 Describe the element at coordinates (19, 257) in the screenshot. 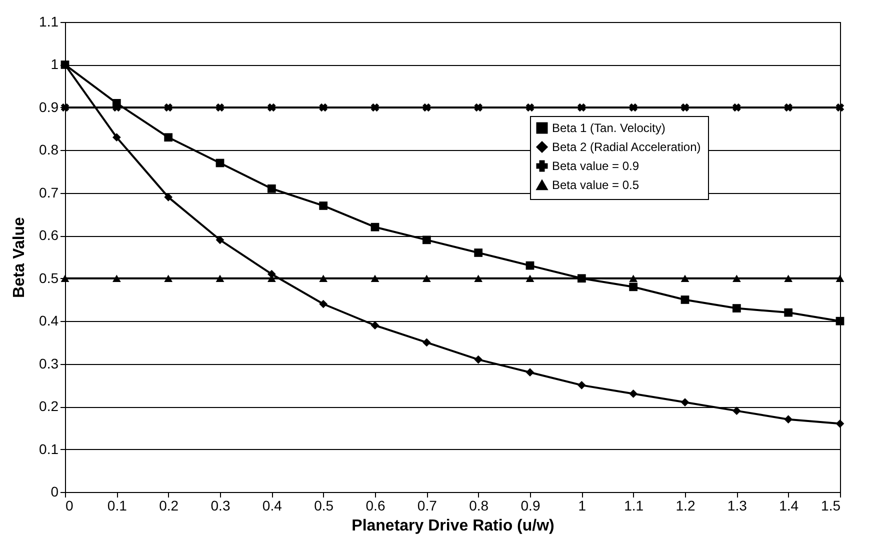

I see `y-axis-title: Beta Value` at that location.